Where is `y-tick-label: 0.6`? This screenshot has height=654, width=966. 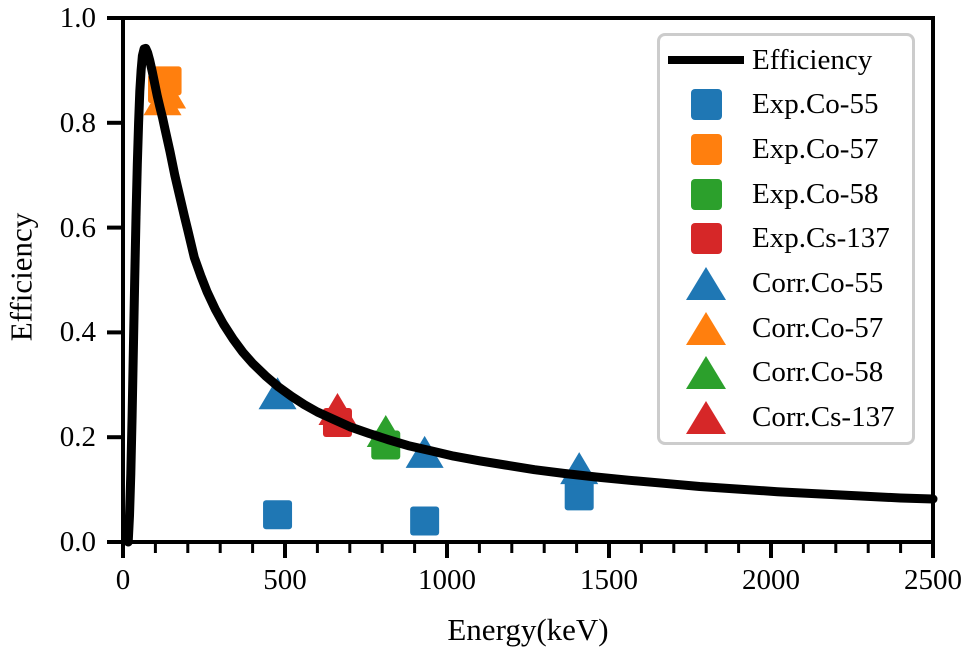 y-tick-label: 0.6 is located at coordinates (77, 227).